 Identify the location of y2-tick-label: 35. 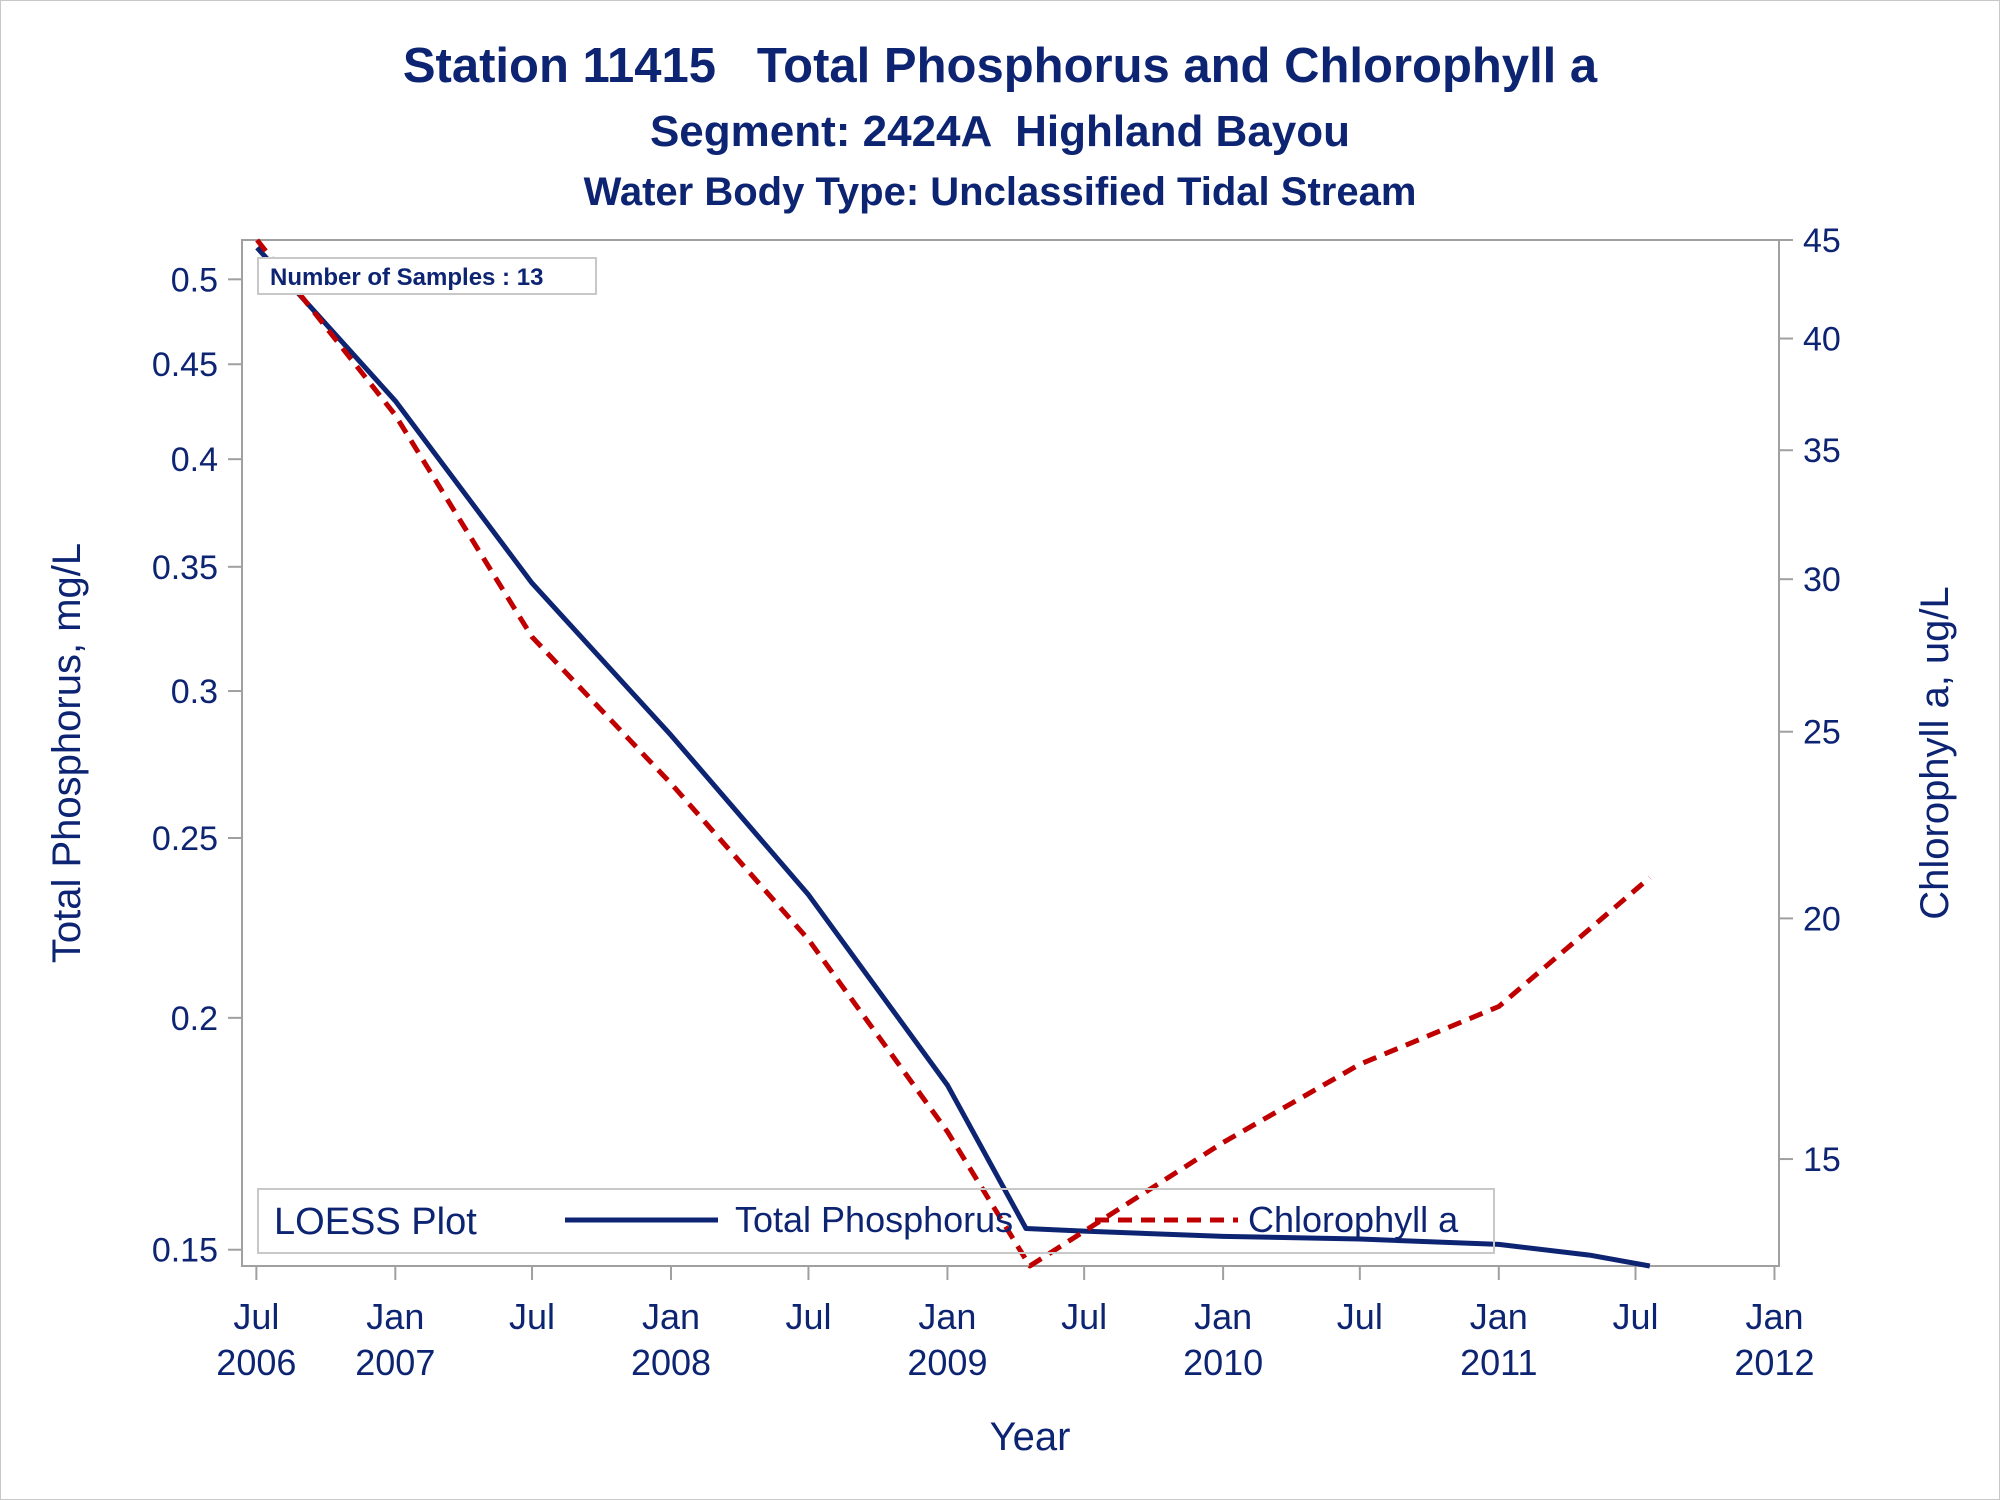
(1822, 451).